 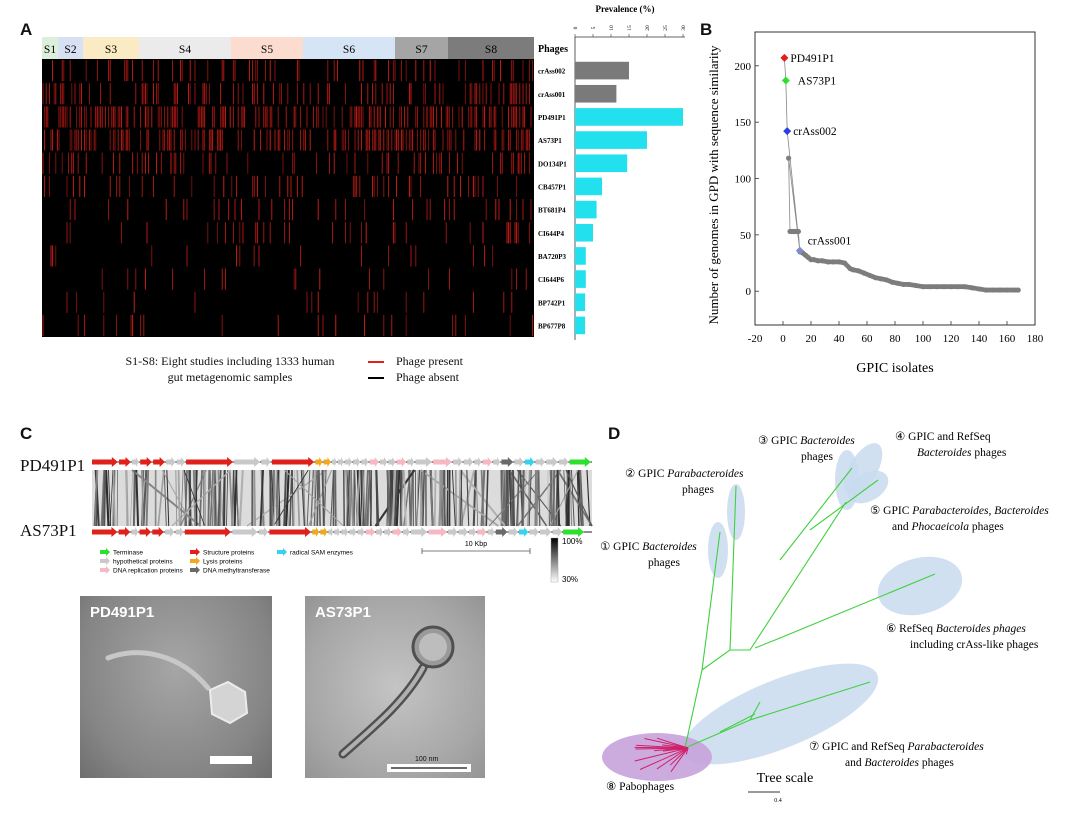 What do you see at coordinates (1035, 339) in the screenshot?
I see `x-tick-label: 180` at bounding box center [1035, 339].